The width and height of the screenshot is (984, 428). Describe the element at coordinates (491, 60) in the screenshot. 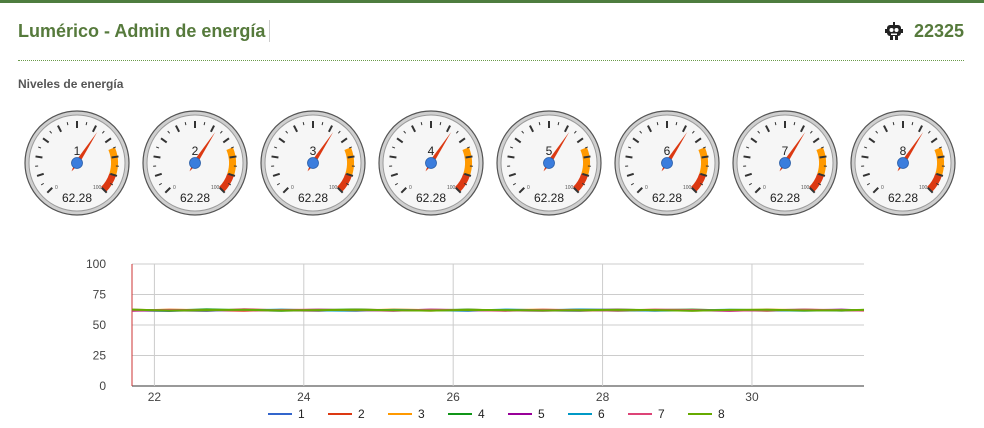

I see `divider` at that location.